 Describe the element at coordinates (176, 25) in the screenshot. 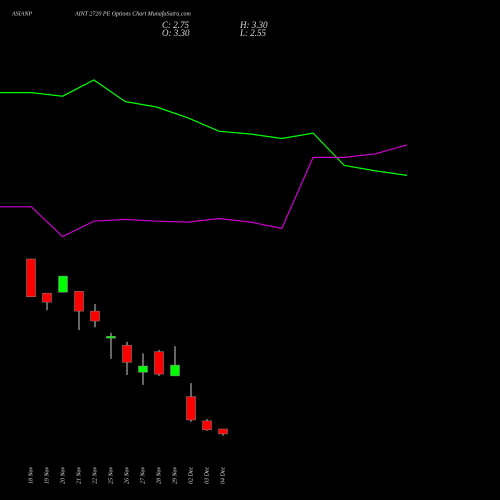

I see `close-label: C: 2.75` at that location.